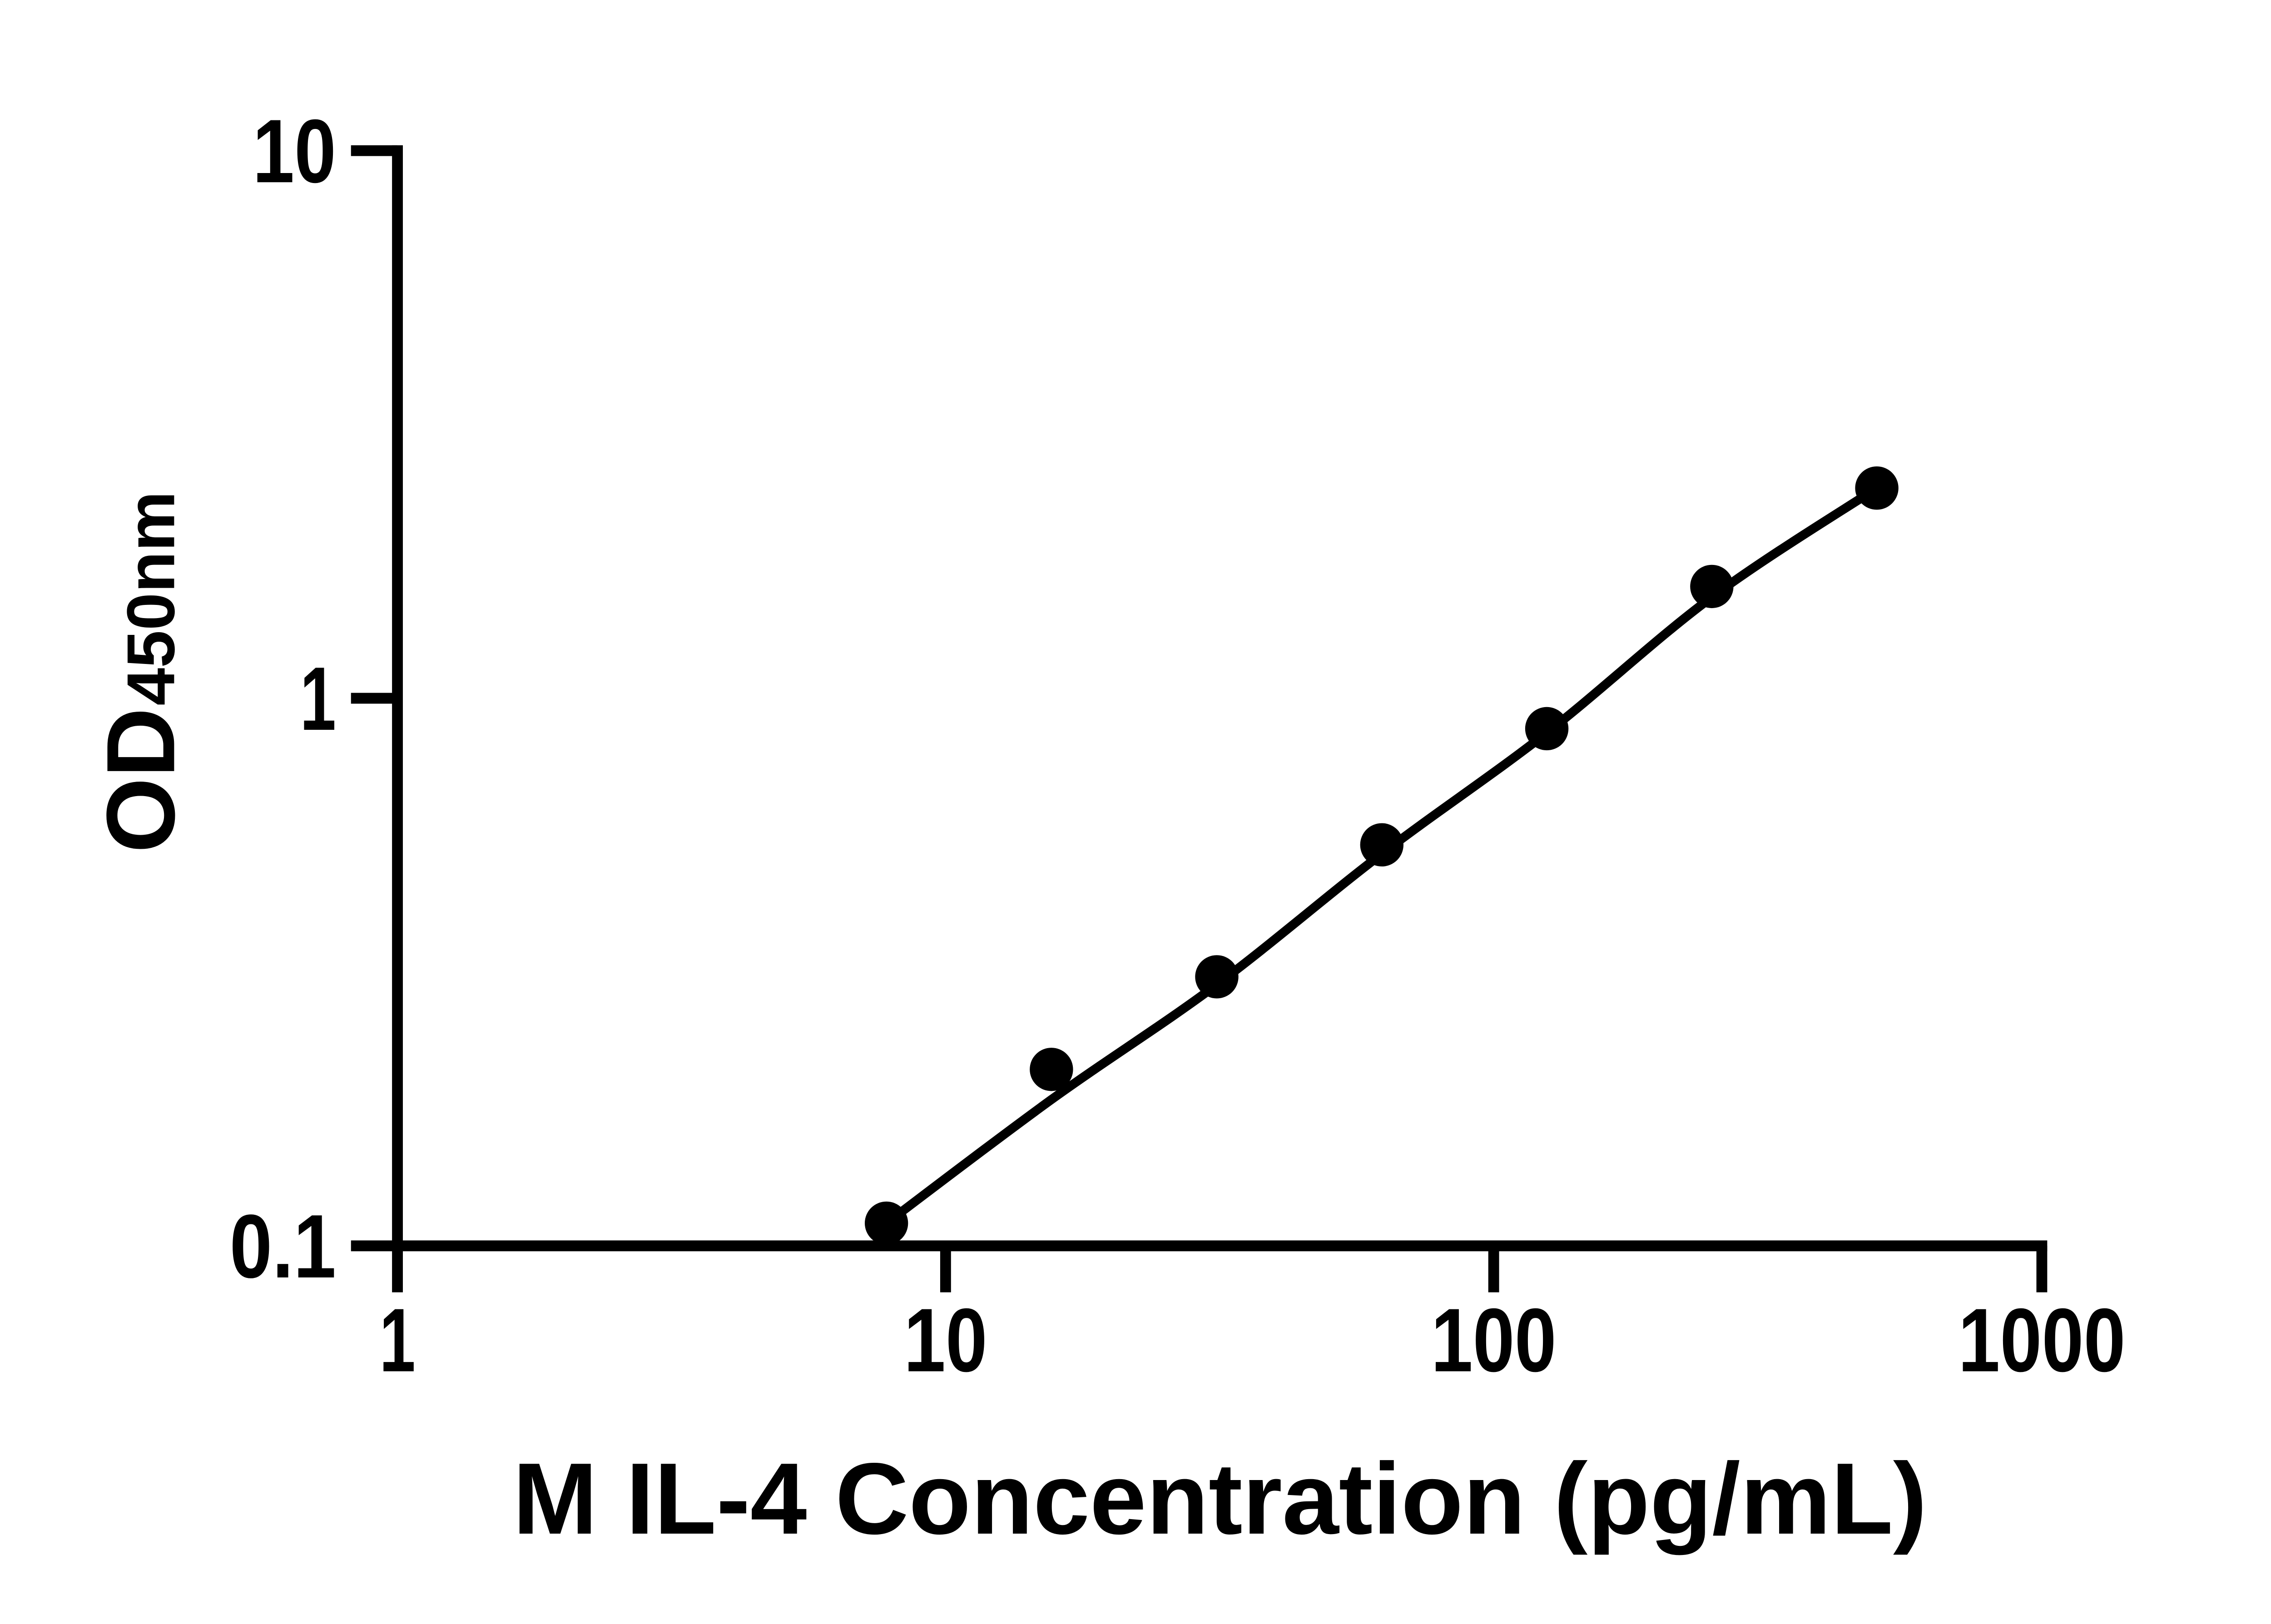  What do you see at coordinates (283, 1246) in the screenshot?
I see `y-tick-label: 0.1` at bounding box center [283, 1246].